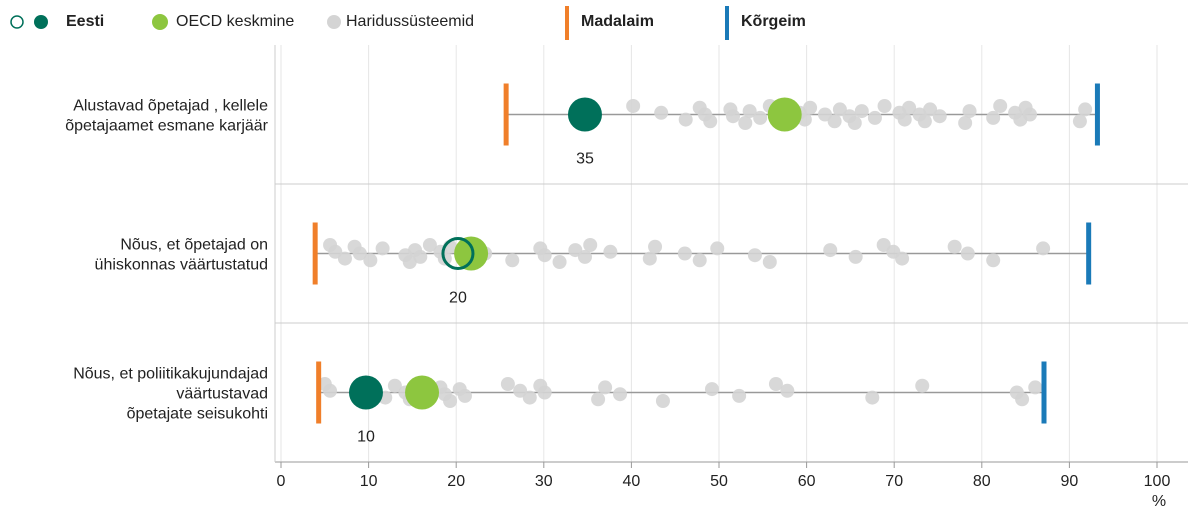 The height and width of the screenshot is (510, 1188). Describe the element at coordinates (773, 21) in the screenshot. I see `legend-label: Kõrgeim` at that location.